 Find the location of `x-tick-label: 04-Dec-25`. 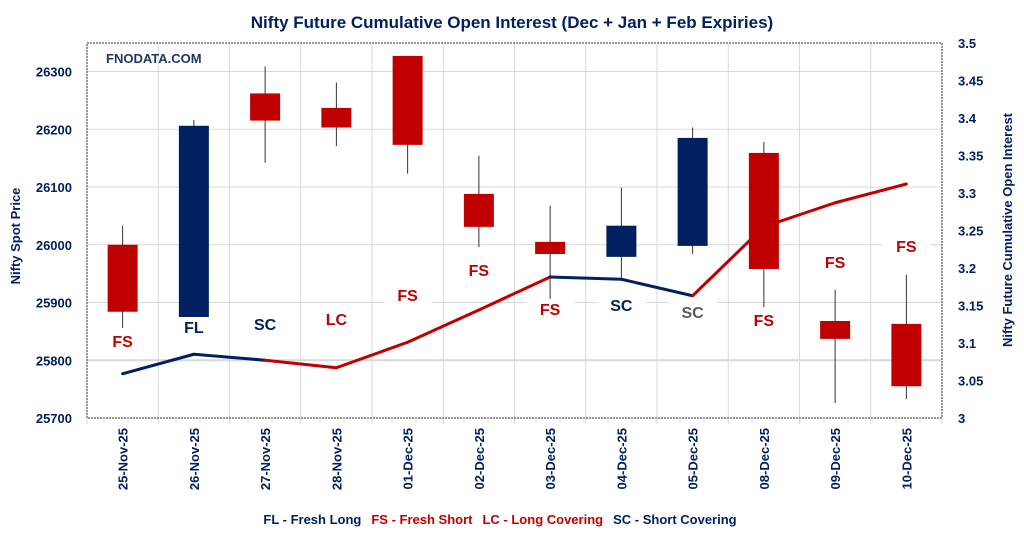

x-tick-label: 04-Dec-25 is located at coordinates (621, 458).